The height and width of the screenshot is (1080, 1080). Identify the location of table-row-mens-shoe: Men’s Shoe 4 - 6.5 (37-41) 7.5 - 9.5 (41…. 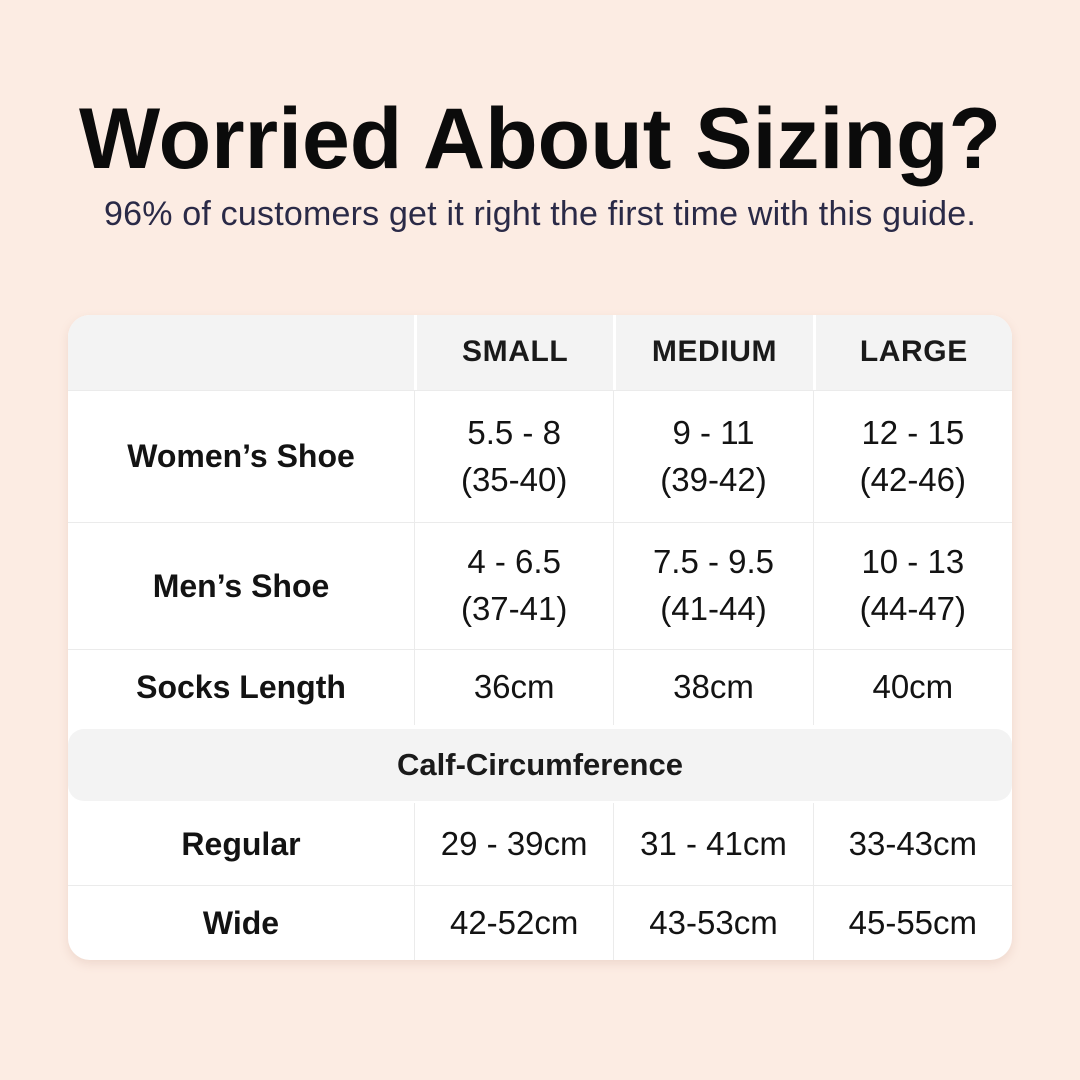
(540, 585).